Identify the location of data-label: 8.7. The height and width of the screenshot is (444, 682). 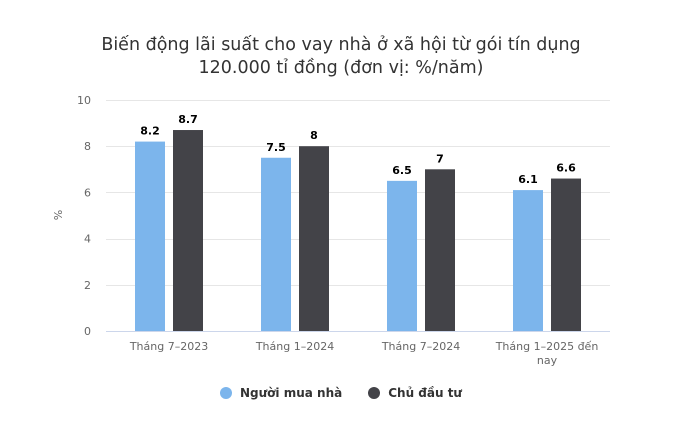
(188, 119).